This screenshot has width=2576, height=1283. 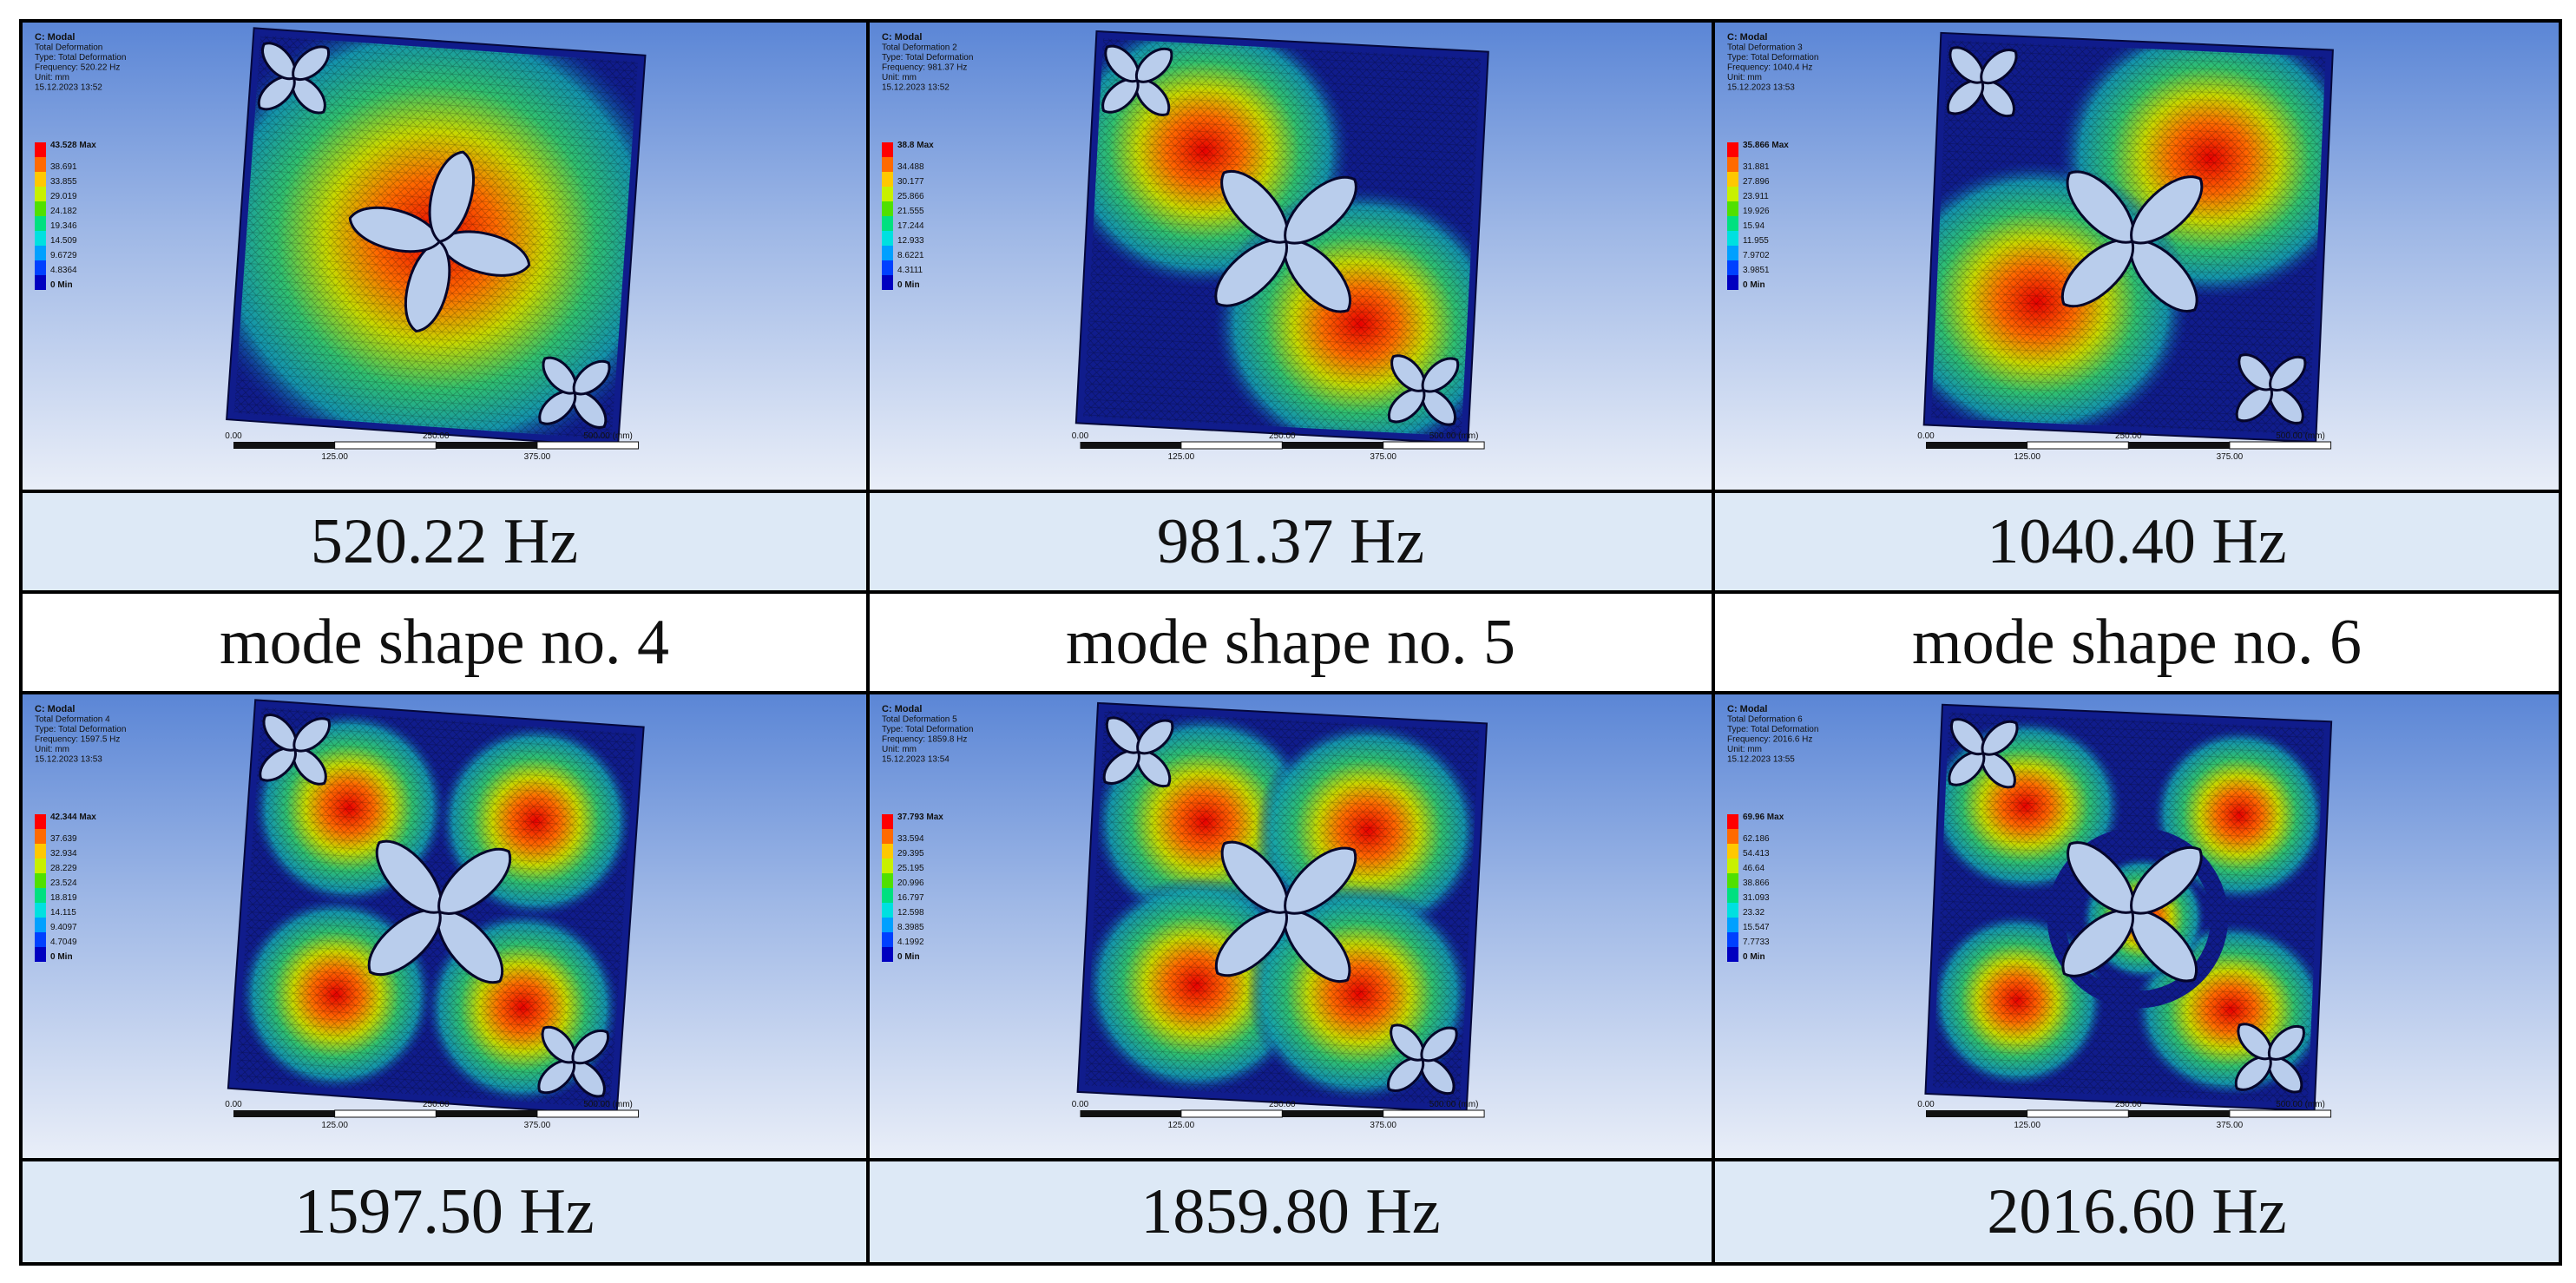 What do you see at coordinates (911, 197) in the screenshot?
I see `legend-label: 25.866` at bounding box center [911, 197].